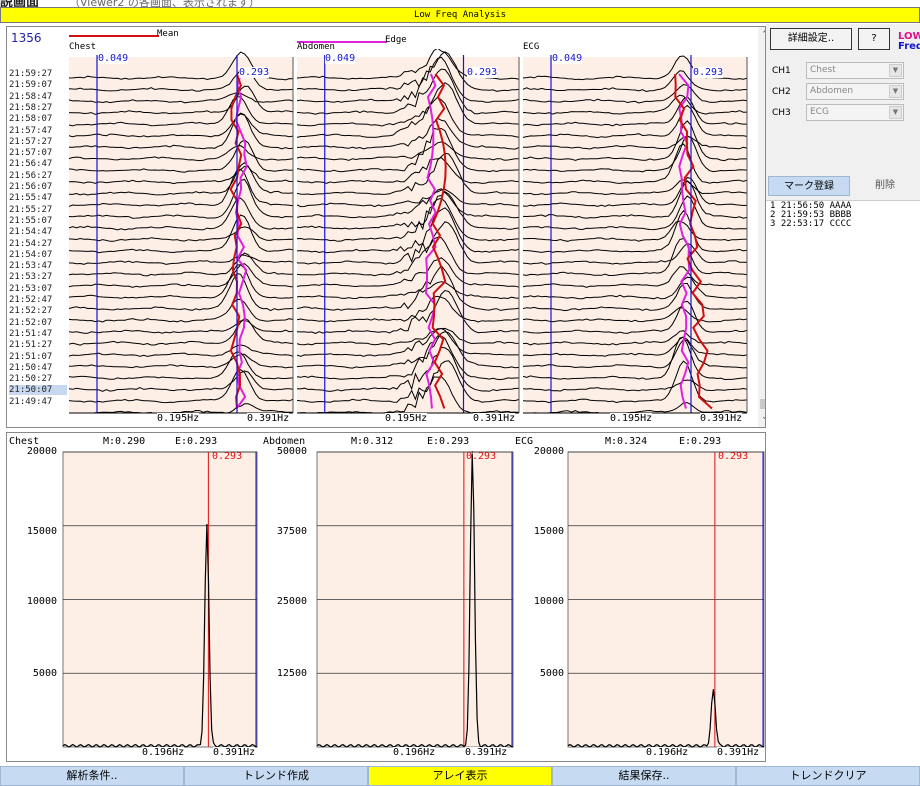 The height and width of the screenshot is (786, 920). What do you see at coordinates (761, 417) in the screenshot?
I see `scroll-down-icon: ⌄` at bounding box center [761, 417].